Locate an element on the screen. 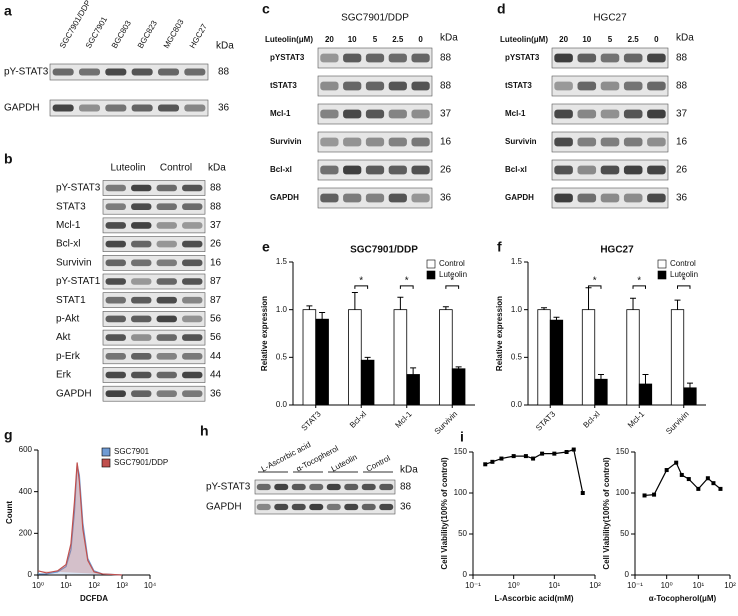 This screenshot has width=738, height=616. x-axis-label: α-Tocopherol(μM) is located at coordinates (683, 598).